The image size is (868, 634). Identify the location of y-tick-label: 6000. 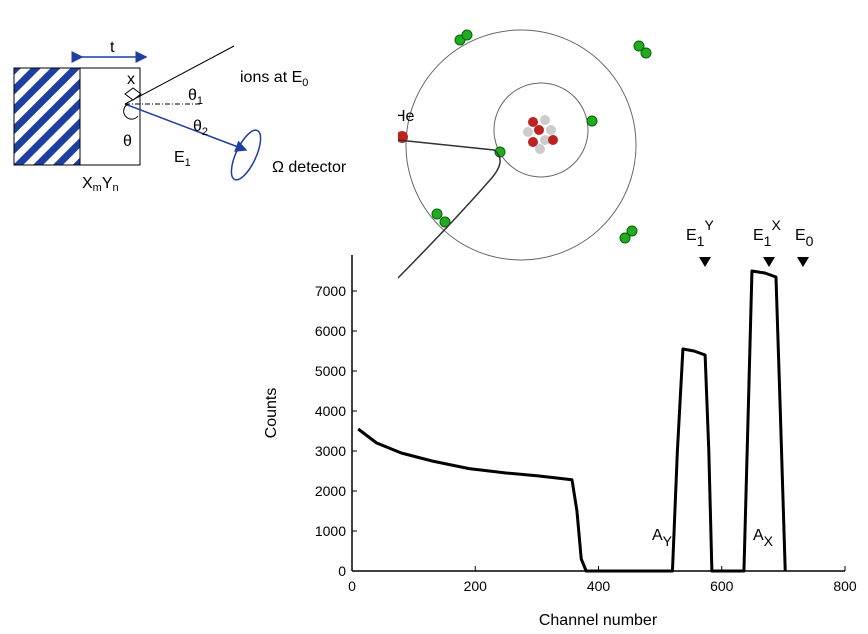
(330, 331).